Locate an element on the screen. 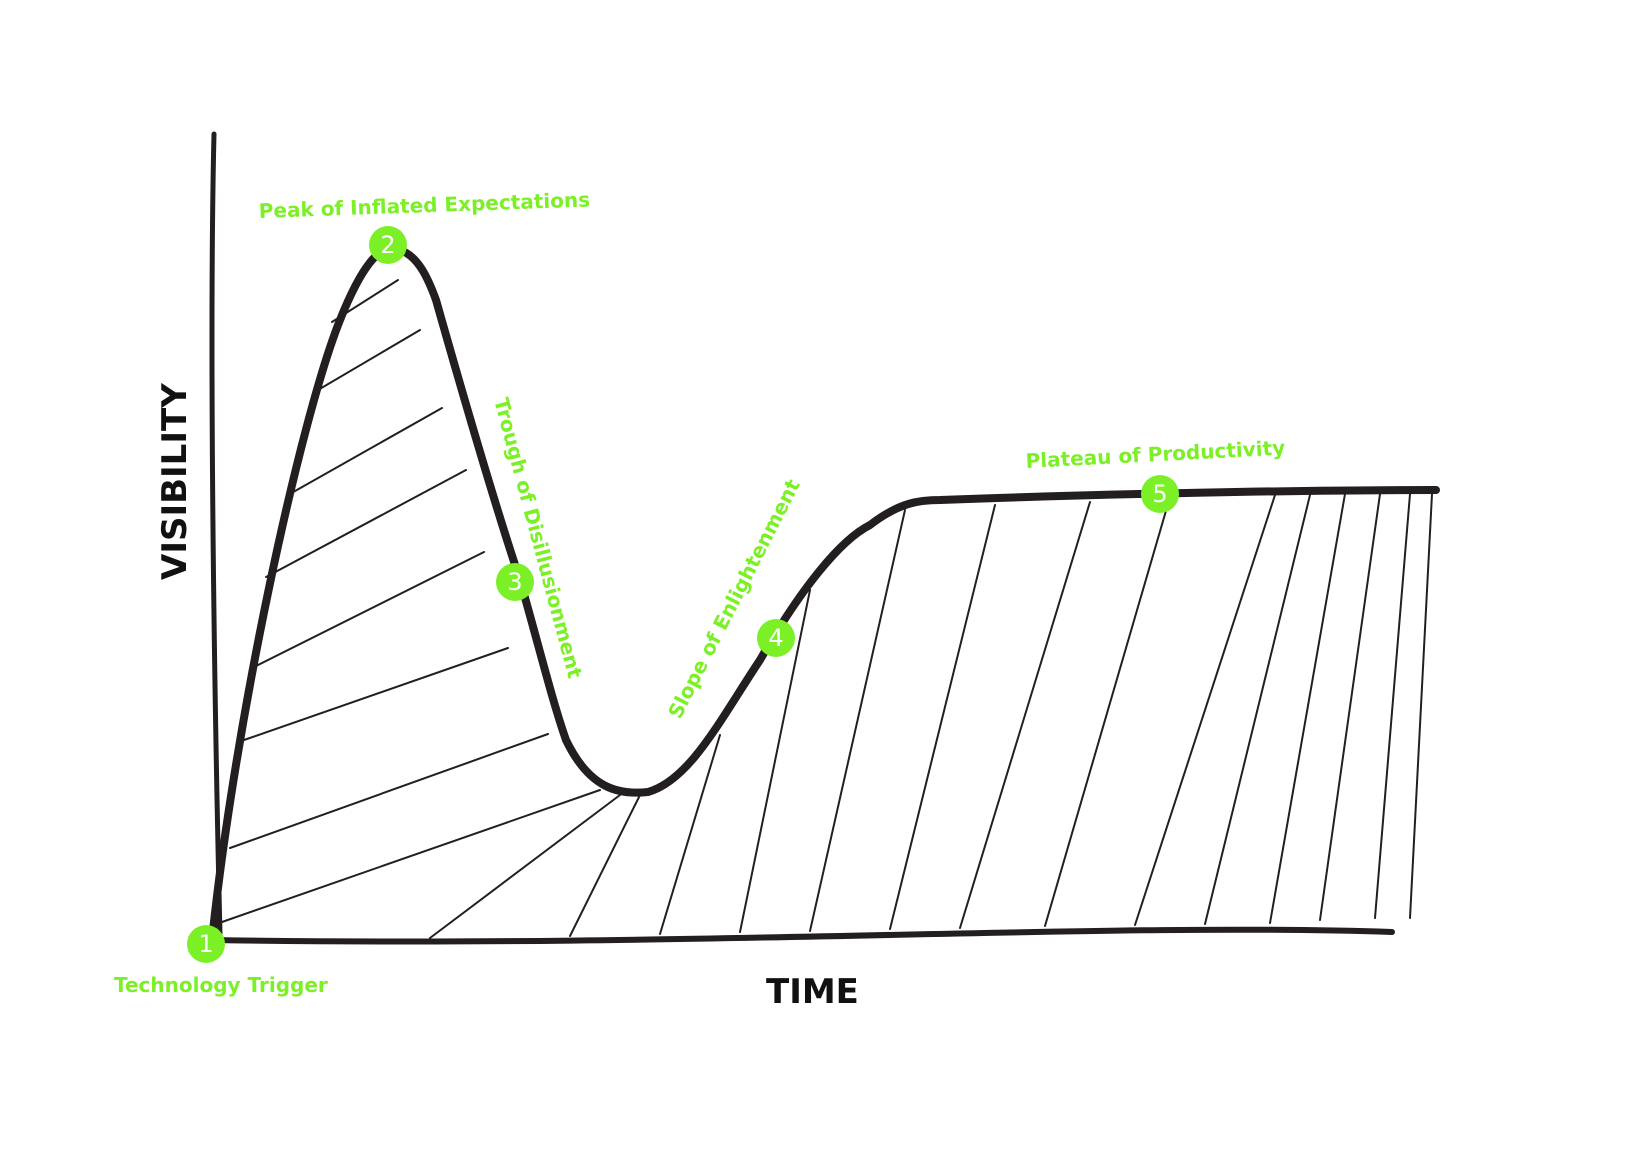 Image resolution: width=1652 pixels, height=1162 pixels. y-axis-line is located at coordinates (216, 534).